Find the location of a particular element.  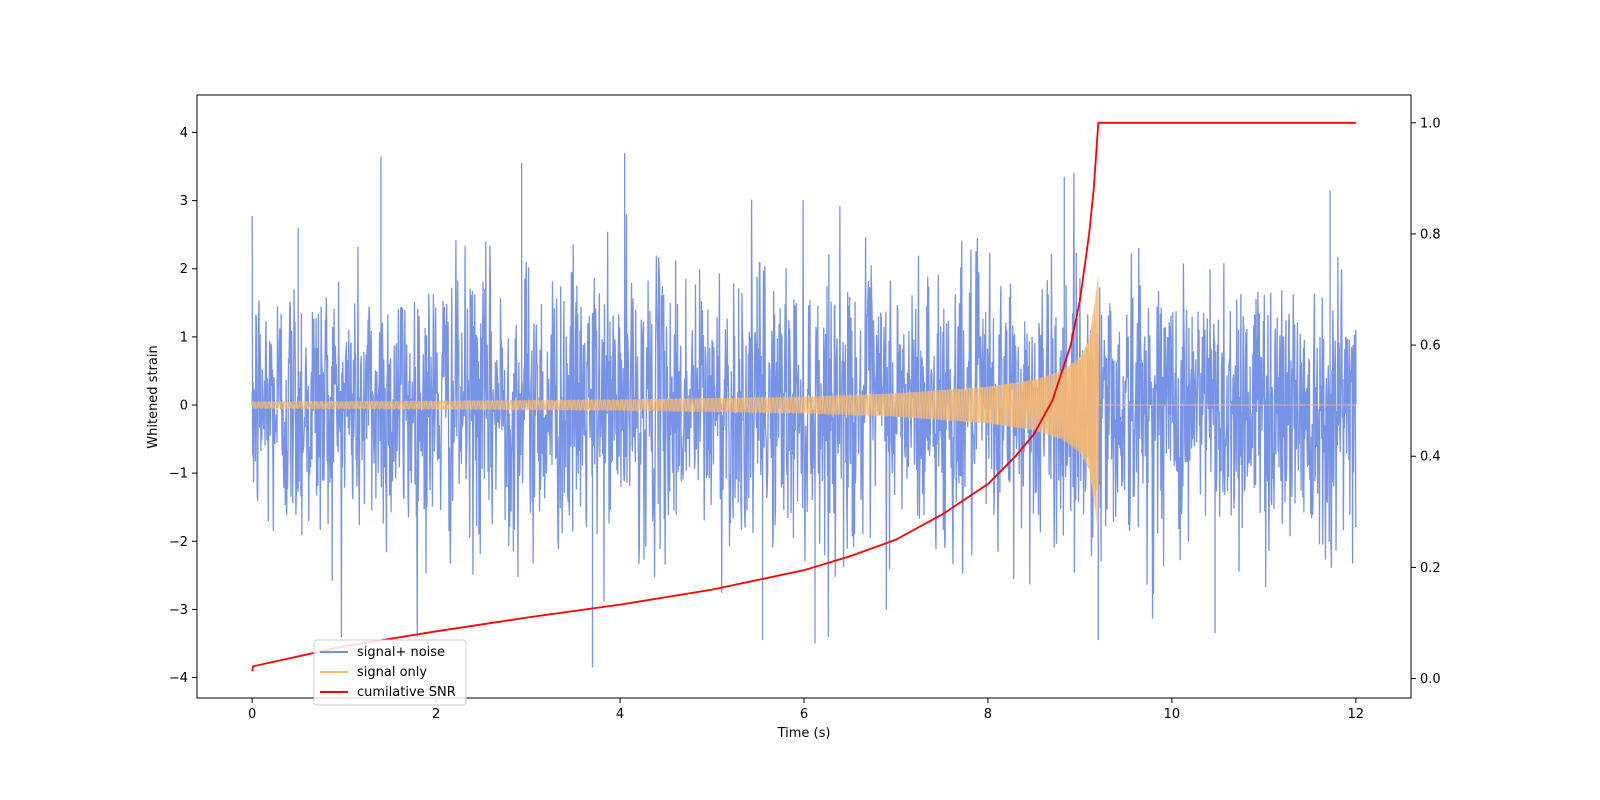

y-axis-right: 0.0 0.2 0.4 0.6 0.8 1.0 is located at coordinates (1426, 401).